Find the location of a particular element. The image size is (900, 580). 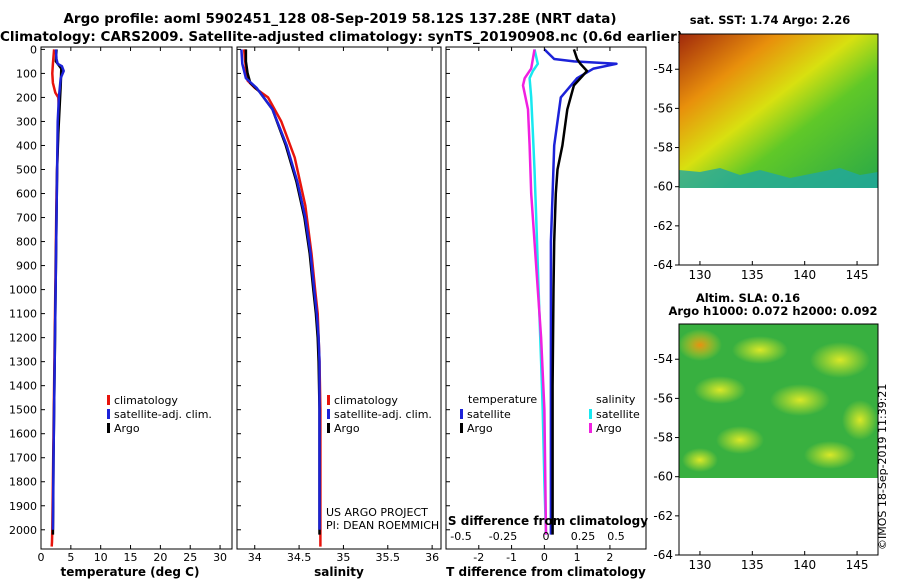

sst-map-title: sat. SST: 1.74 Argo: 2.26 is located at coordinates (770, 20).